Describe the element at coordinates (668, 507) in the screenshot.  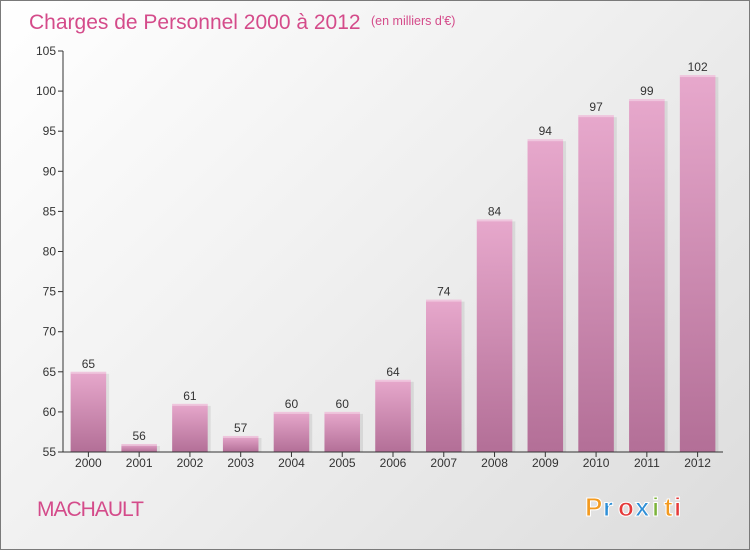
I see `brand-letter: t` at that location.